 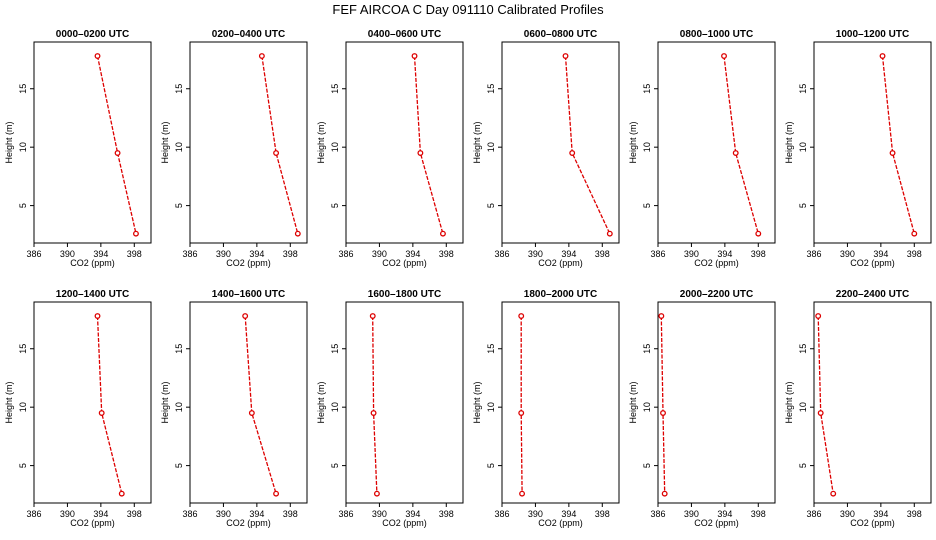 I want to click on panel-title: 0600–0800 UTC, so click(x=560, y=34).